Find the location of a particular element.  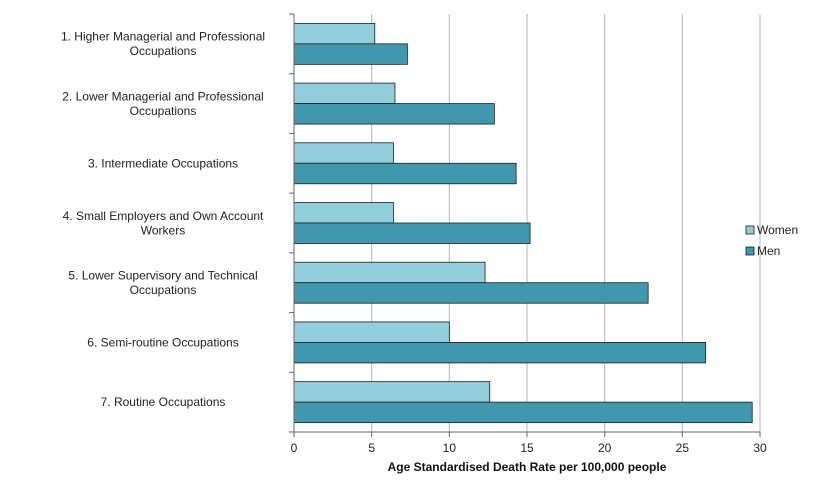

x-tick-label-10: 10 is located at coordinates (450, 448).